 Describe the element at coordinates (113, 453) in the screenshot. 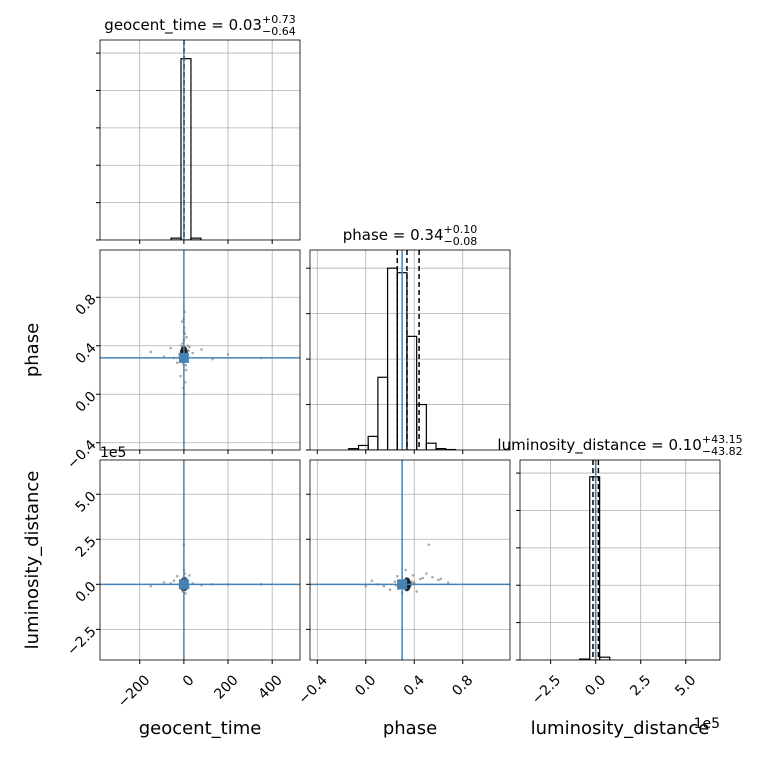

I see `y-offset-label: 1e5` at that location.